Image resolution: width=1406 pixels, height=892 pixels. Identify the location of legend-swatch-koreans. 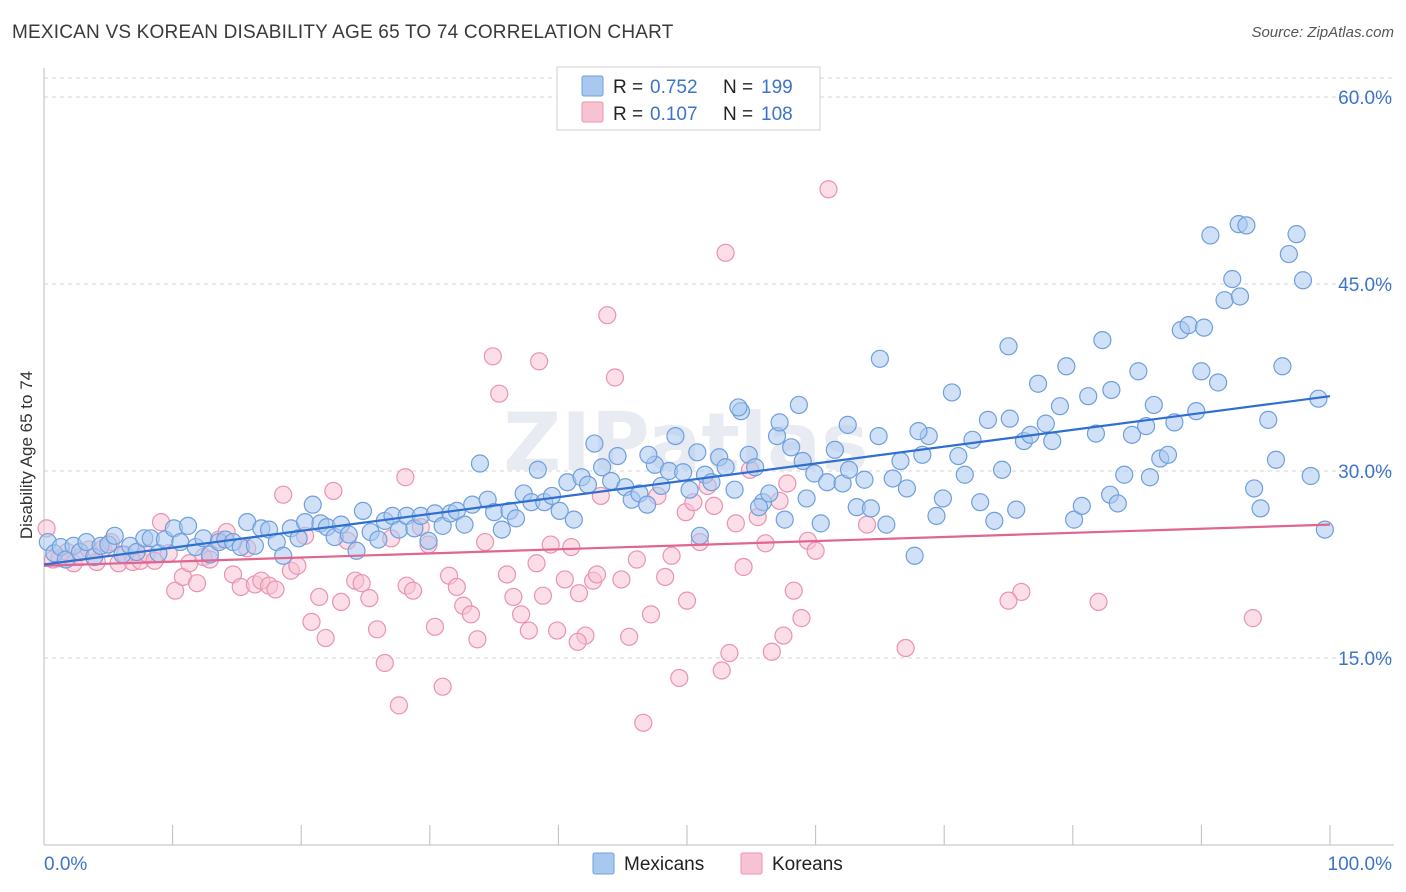
(592, 112).